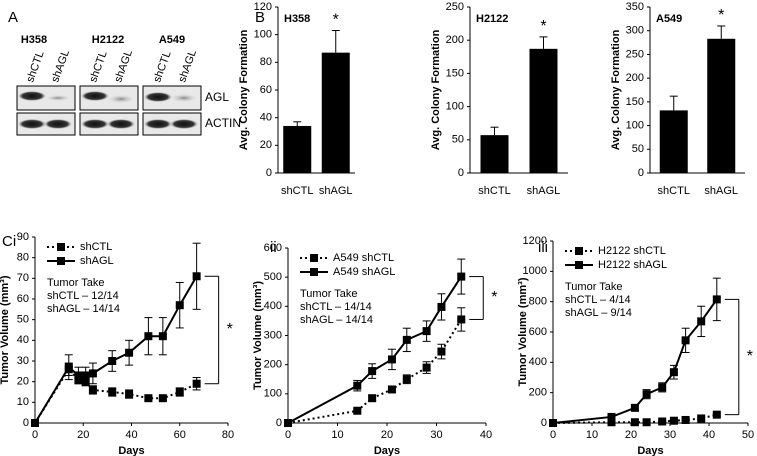  Describe the element at coordinates (543, 247) in the screenshot. I see `panel-label: iii` at that location.